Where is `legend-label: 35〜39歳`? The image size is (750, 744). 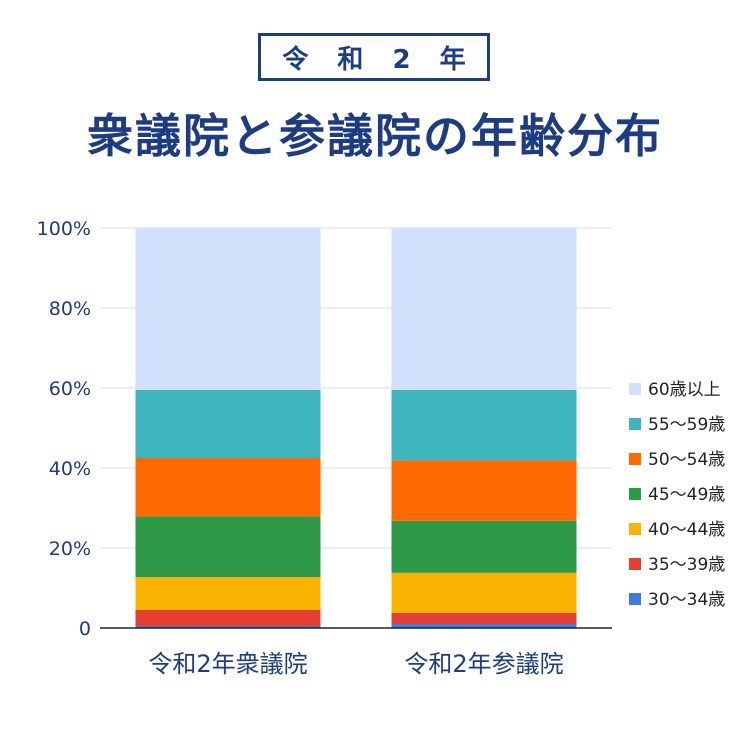
legend-label: 35〜39歳 is located at coordinates (686, 565).